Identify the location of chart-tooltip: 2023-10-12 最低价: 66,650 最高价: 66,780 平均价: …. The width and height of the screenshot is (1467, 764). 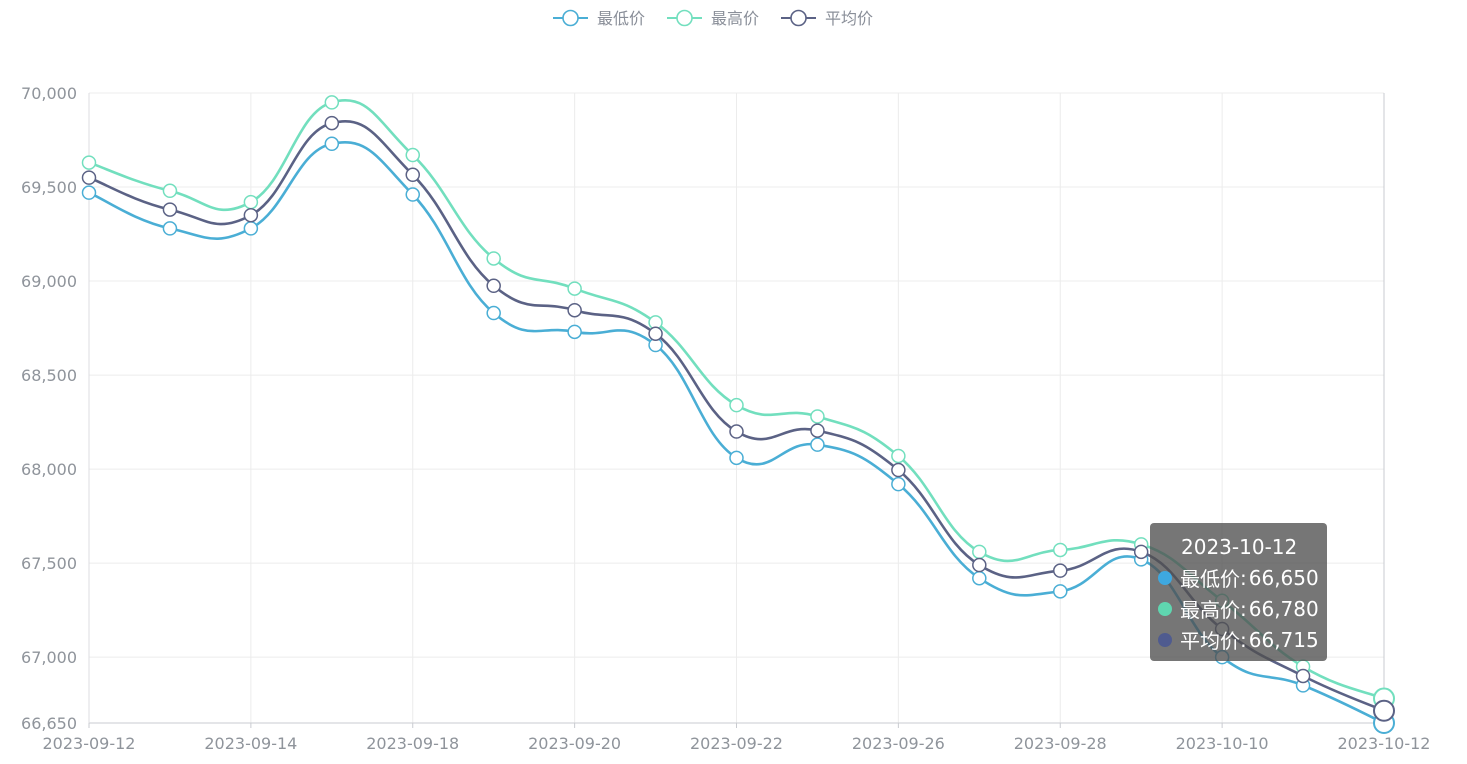
(1238, 592).